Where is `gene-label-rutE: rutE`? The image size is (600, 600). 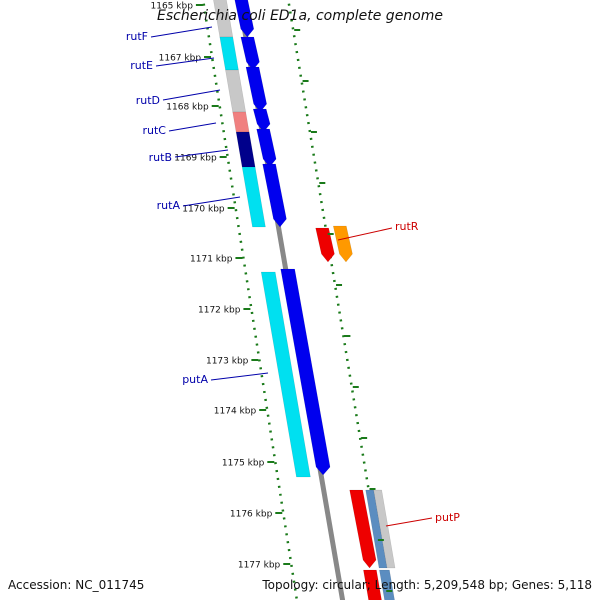
gene-label-rutE: rutE is located at coordinates (141, 65).